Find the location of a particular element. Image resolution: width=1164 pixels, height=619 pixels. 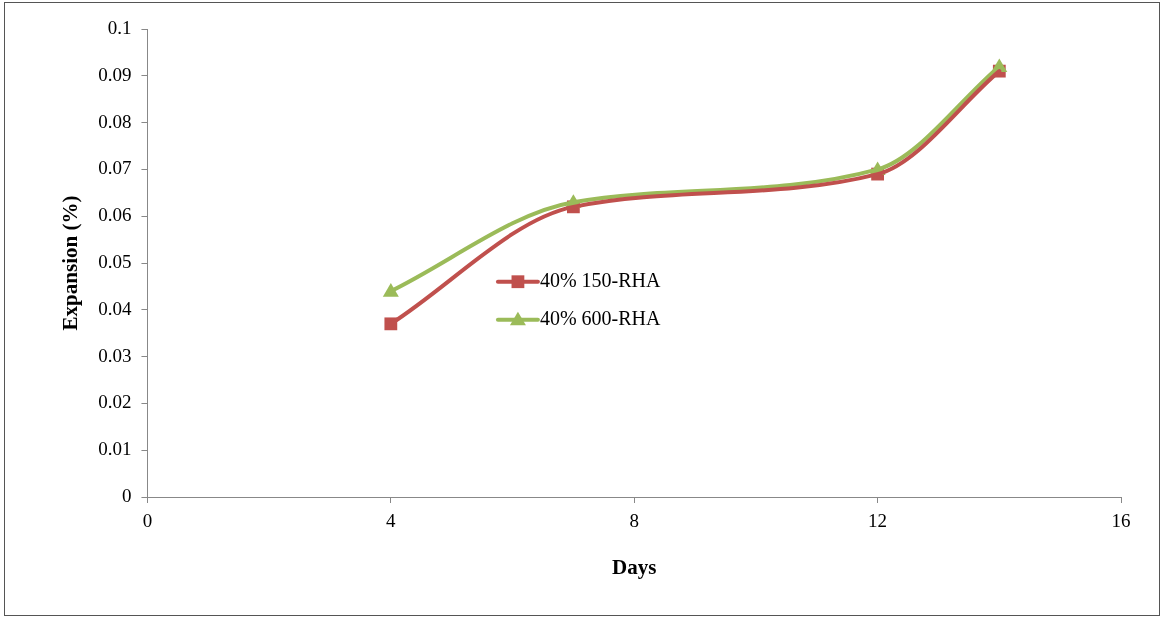

y-tick-label: 0.07 is located at coordinates (115, 168).